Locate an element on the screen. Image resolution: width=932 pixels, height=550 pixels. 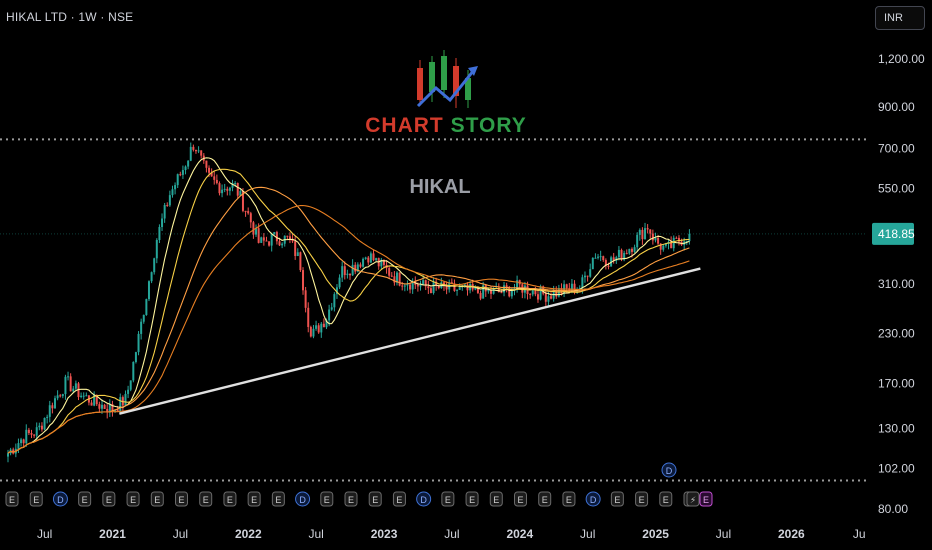
y-tick-label: 102.00 is located at coordinates (896, 469).